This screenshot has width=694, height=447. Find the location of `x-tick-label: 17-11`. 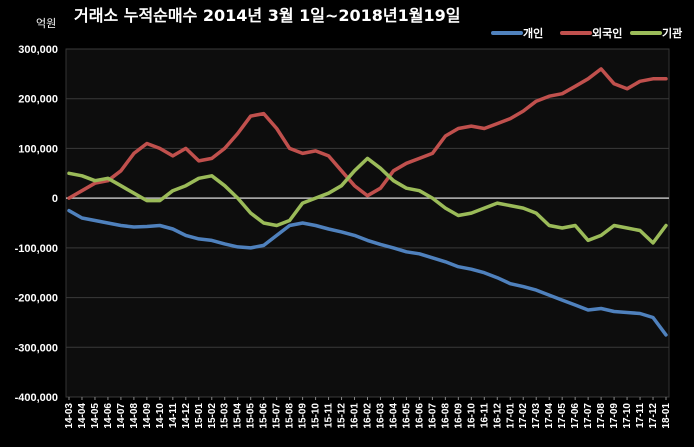

x-tick-label: 17-11 is located at coordinates (640, 415).